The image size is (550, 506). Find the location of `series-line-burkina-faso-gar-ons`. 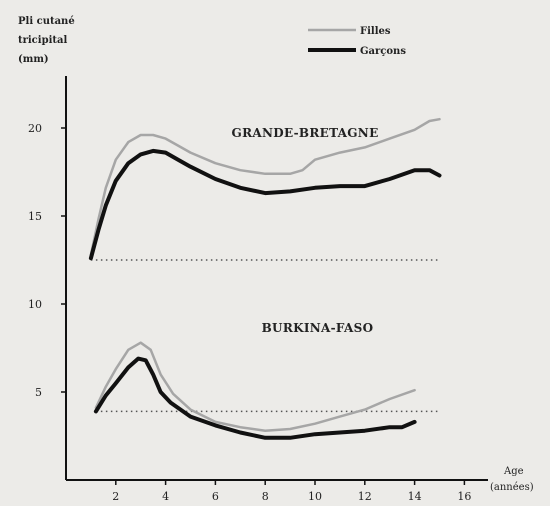

series-line-burkina-faso-gar-ons is located at coordinates (255, 398).